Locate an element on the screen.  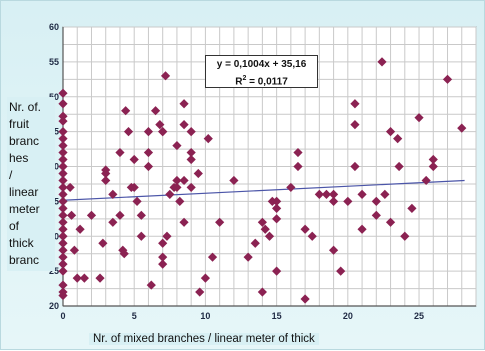
y-tick-label: 25 is located at coordinates (54, 271).